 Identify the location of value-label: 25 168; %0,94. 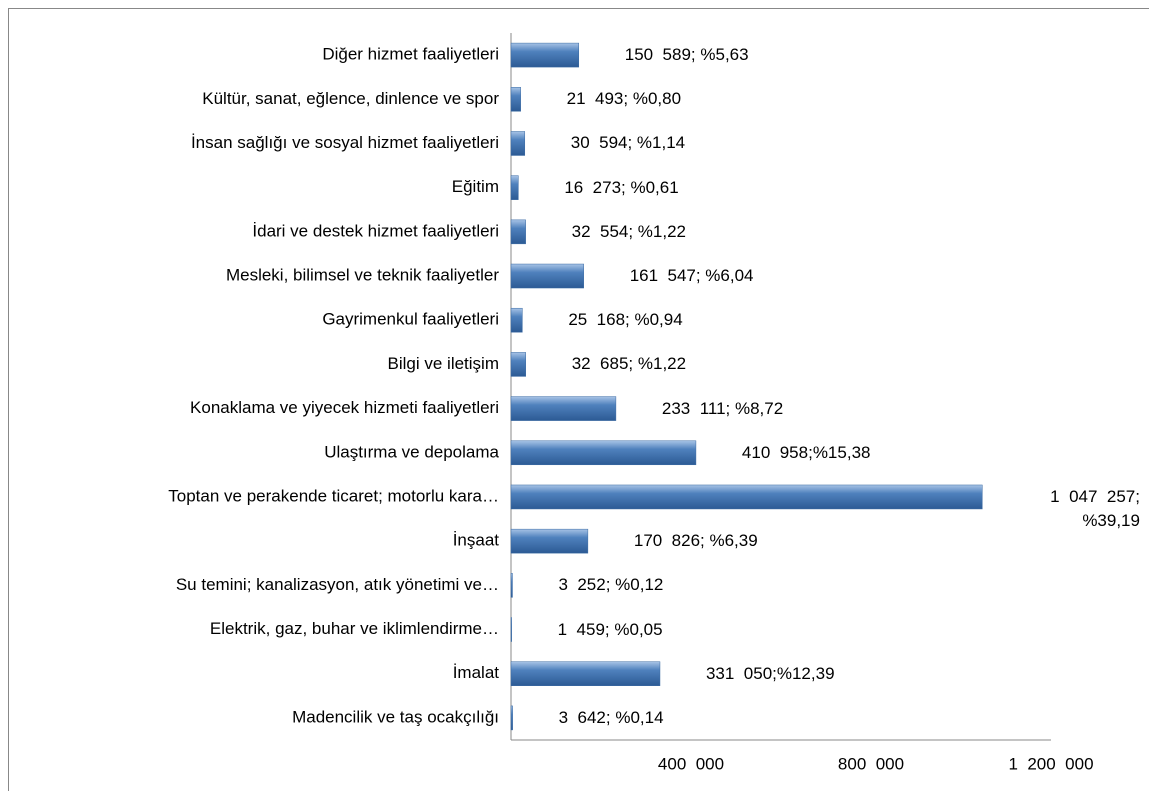
(625, 320).